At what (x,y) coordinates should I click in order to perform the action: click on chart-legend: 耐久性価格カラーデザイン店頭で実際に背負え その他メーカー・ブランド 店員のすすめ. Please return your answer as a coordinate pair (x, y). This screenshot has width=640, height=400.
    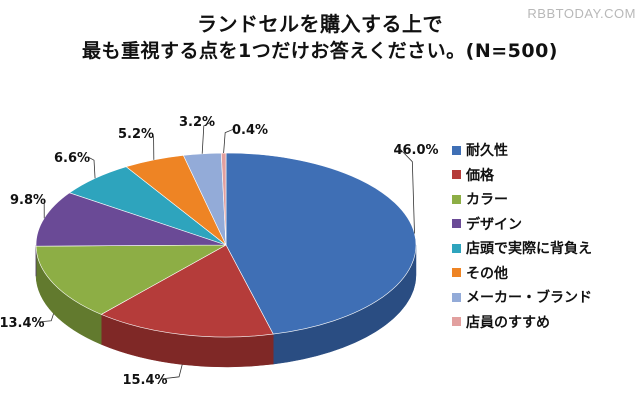
    Looking at the image, I should click on (522, 236).